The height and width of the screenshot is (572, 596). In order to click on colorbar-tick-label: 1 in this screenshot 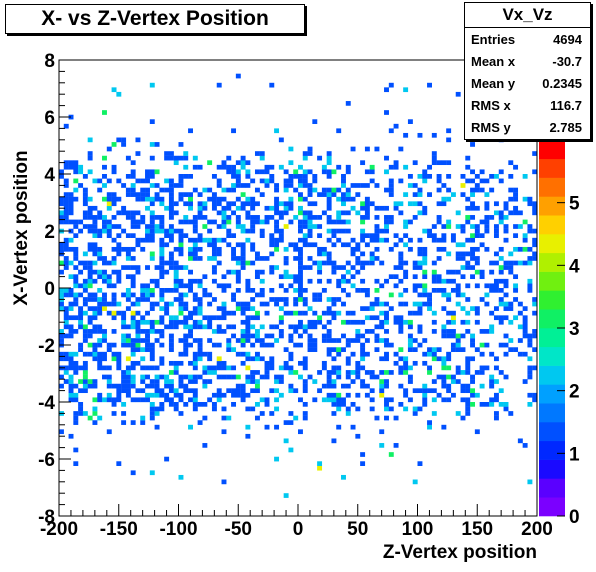, I will do `click(574, 454)`.